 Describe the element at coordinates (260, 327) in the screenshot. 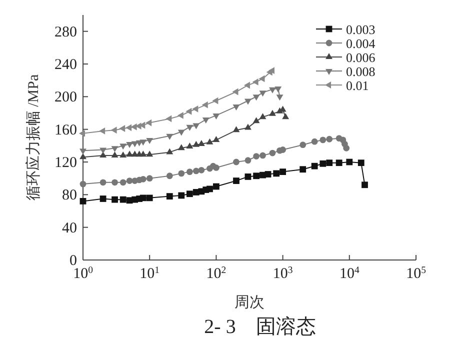

I see `text: 2- 3 固溶态` at that location.